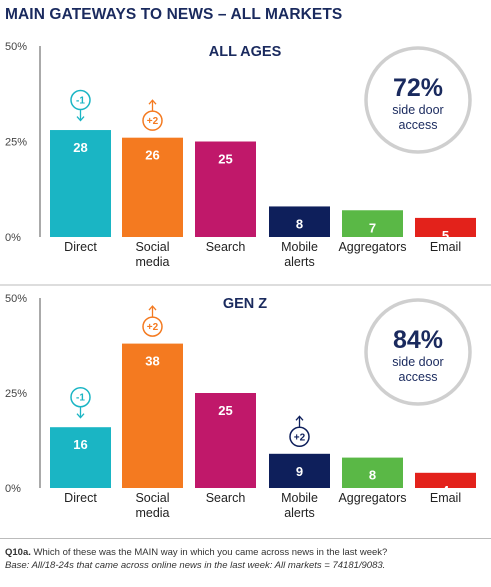 This screenshot has width=491, height=587. What do you see at coordinates (225, 440) in the screenshot?
I see `chart2-bar-search` at bounding box center [225, 440].